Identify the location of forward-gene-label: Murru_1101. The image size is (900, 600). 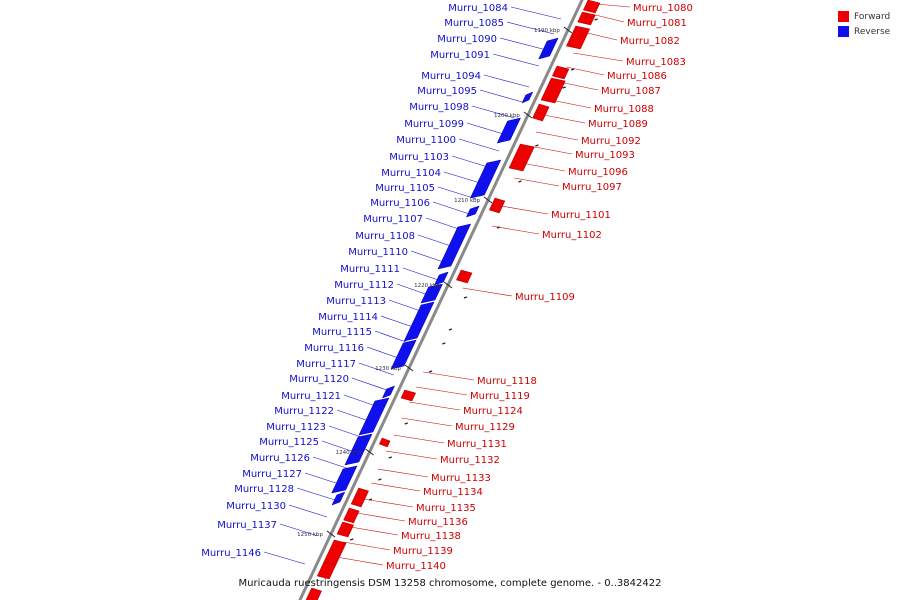
(581, 215).